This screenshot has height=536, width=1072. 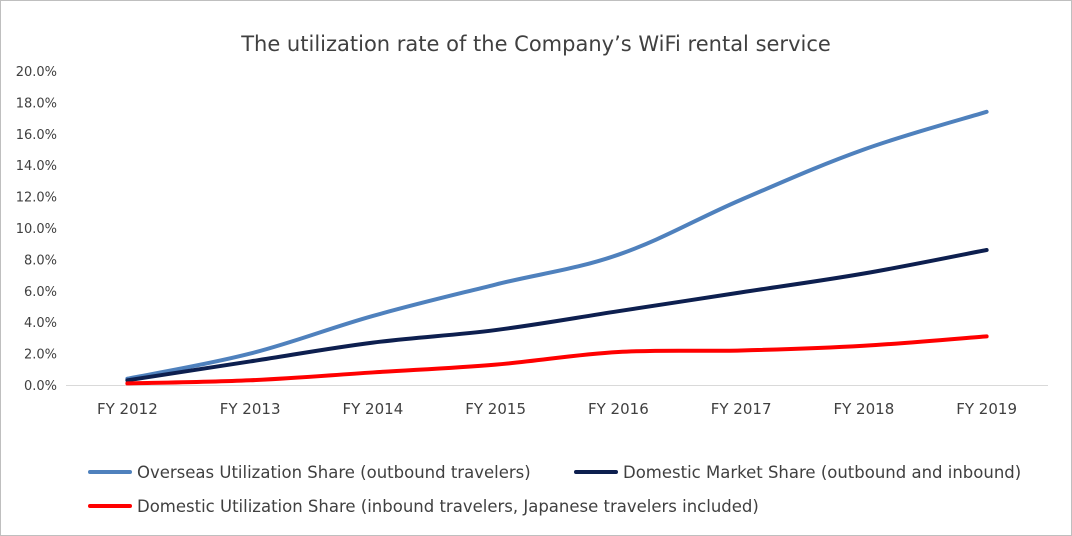 What do you see at coordinates (36, 166) in the screenshot?
I see `y-tick-label: 14.0%` at bounding box center [36, 166].